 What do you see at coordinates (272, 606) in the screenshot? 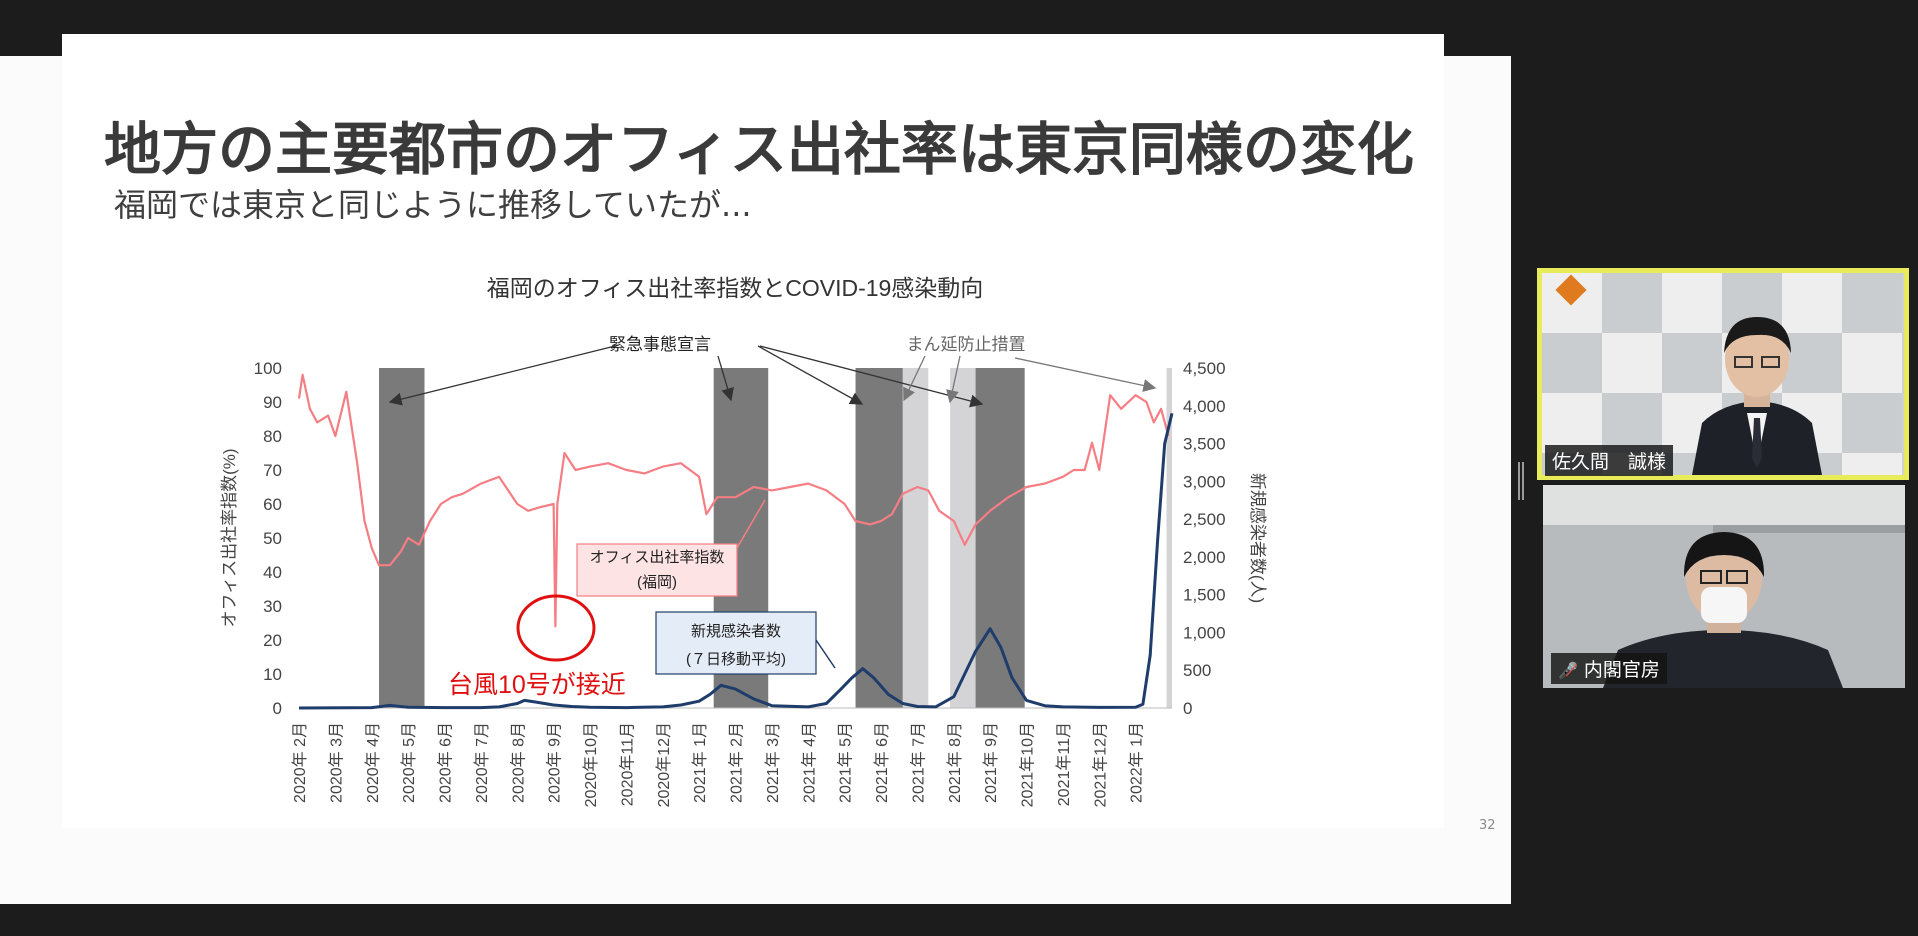
I see `y-tick-label: 30` at bounding box center [272, 606].